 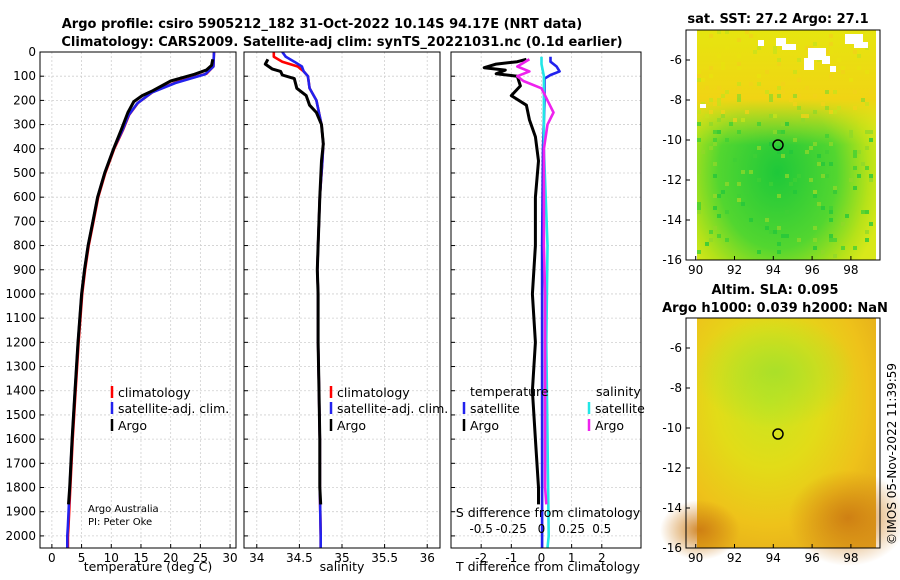 What do you see at coordinates (373, 392) in the screenshot?
I see `salinity-legend-climatology: climatology` at bounding box center [373, 392].